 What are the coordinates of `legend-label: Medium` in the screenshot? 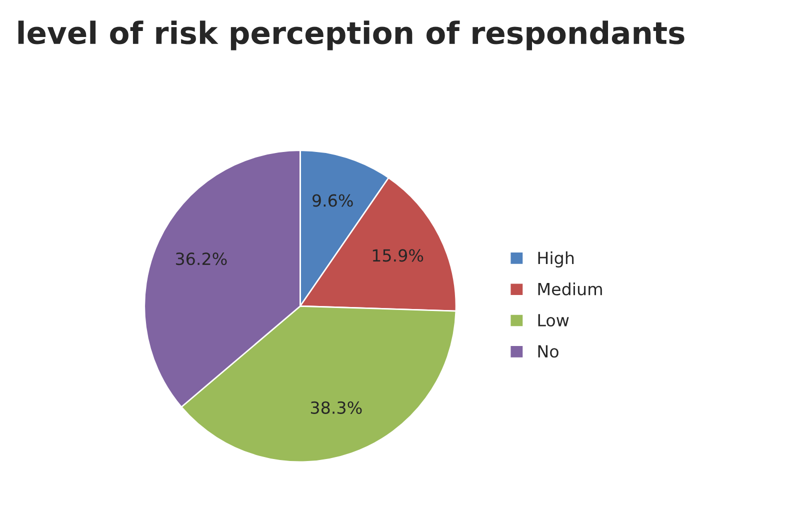 It's located at (570, 289).